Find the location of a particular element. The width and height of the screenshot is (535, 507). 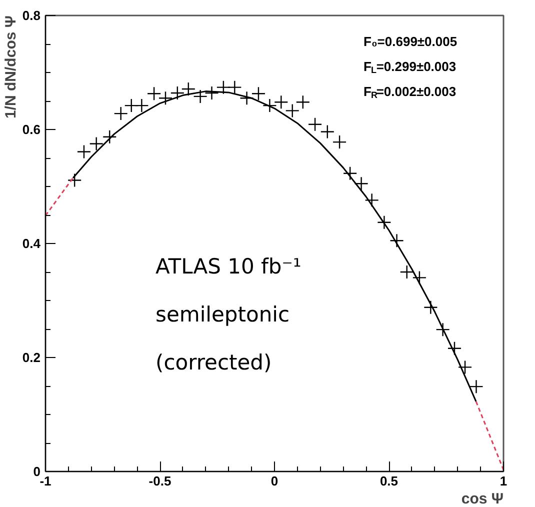

annotation: F₀=0.699±0.005 is located at coordinates (411, 41).